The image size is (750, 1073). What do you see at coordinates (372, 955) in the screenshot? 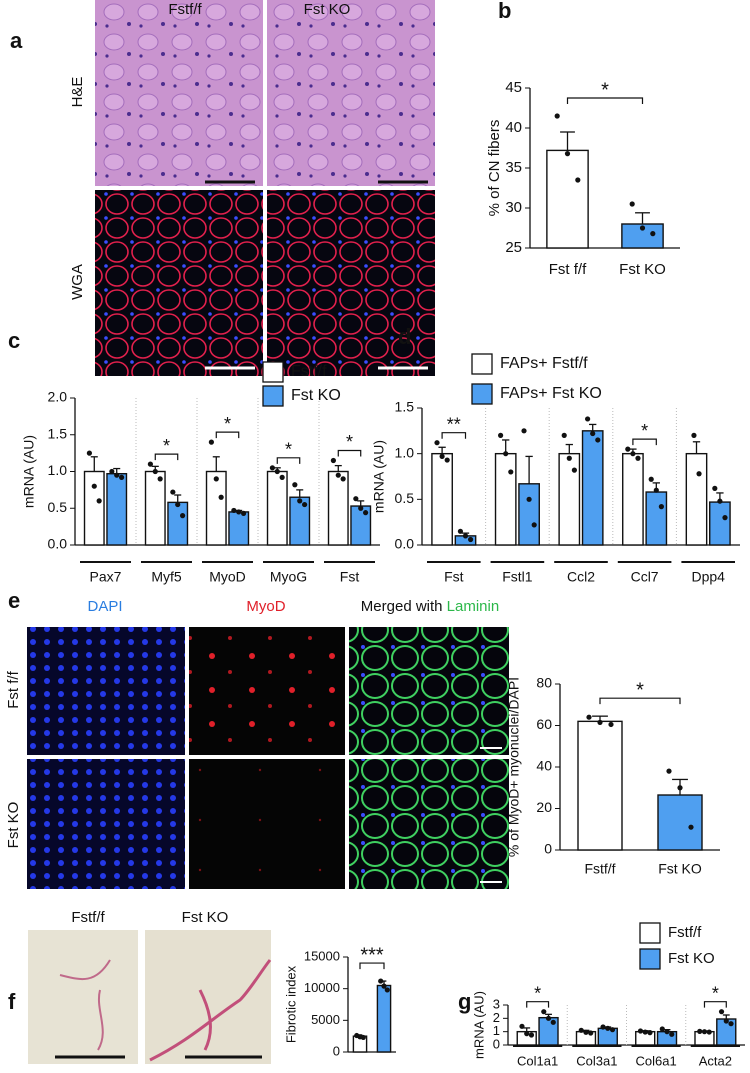
I see `significance: ***` at bounding box center [372, 955].